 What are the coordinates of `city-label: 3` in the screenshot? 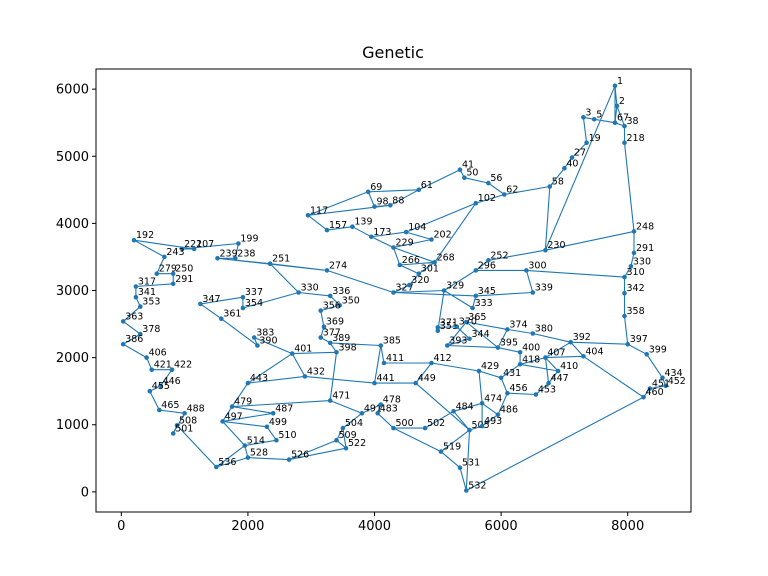 It's located at (588, 112).